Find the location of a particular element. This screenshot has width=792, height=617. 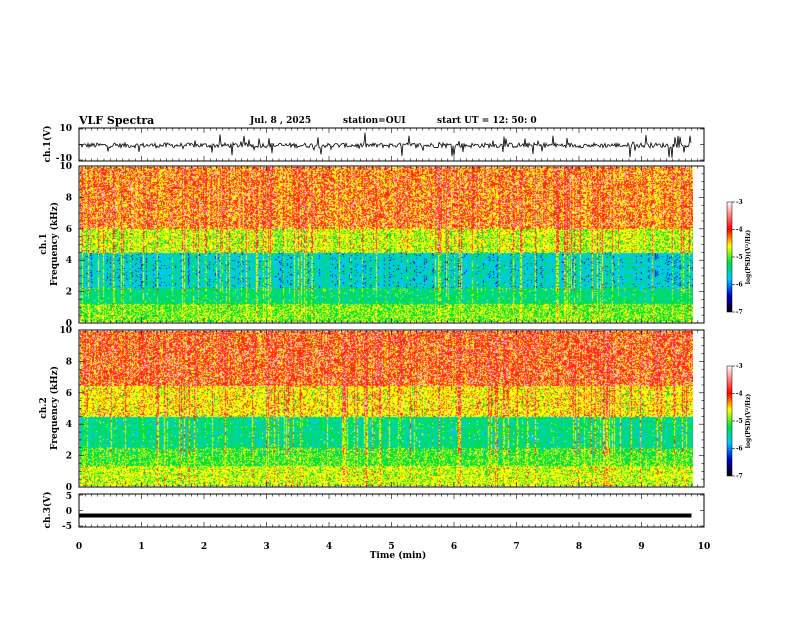

time-xlabel: Time (min) is located at coordinates (398, 555).